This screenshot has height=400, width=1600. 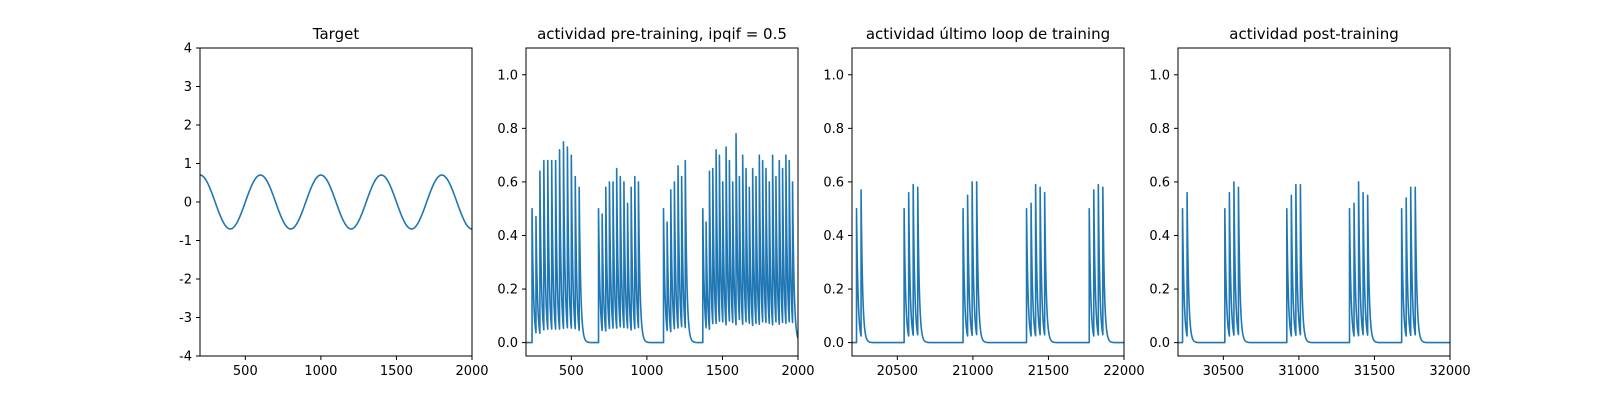 What do you see at coordinates (1449, 371) in the screenshot?
I see `x-tick-label: 32000` at bounding box center [1449, 371].